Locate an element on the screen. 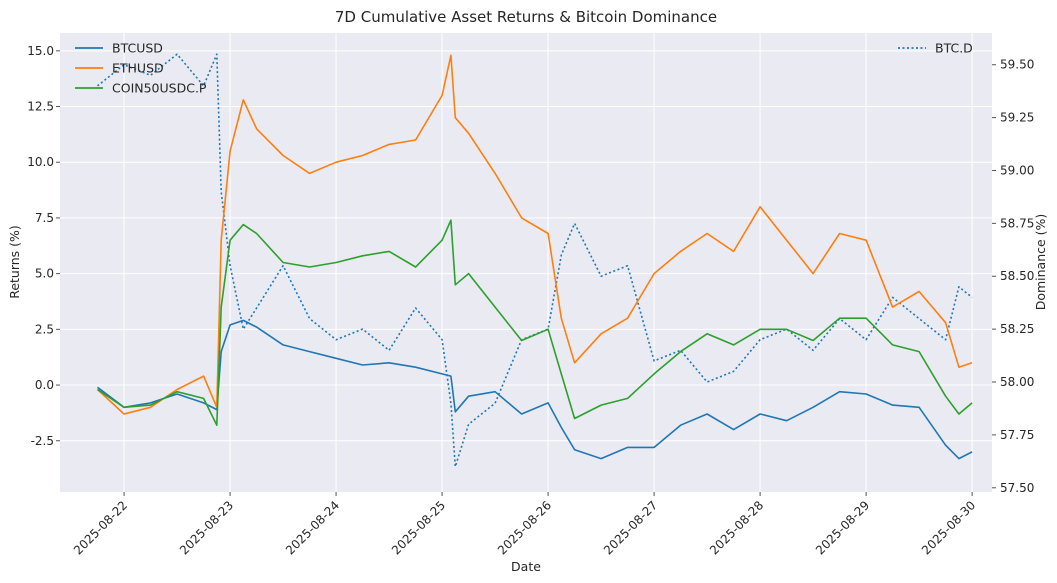  y-right-tick-label: 59.50 is located at coordinates (1017, 65).